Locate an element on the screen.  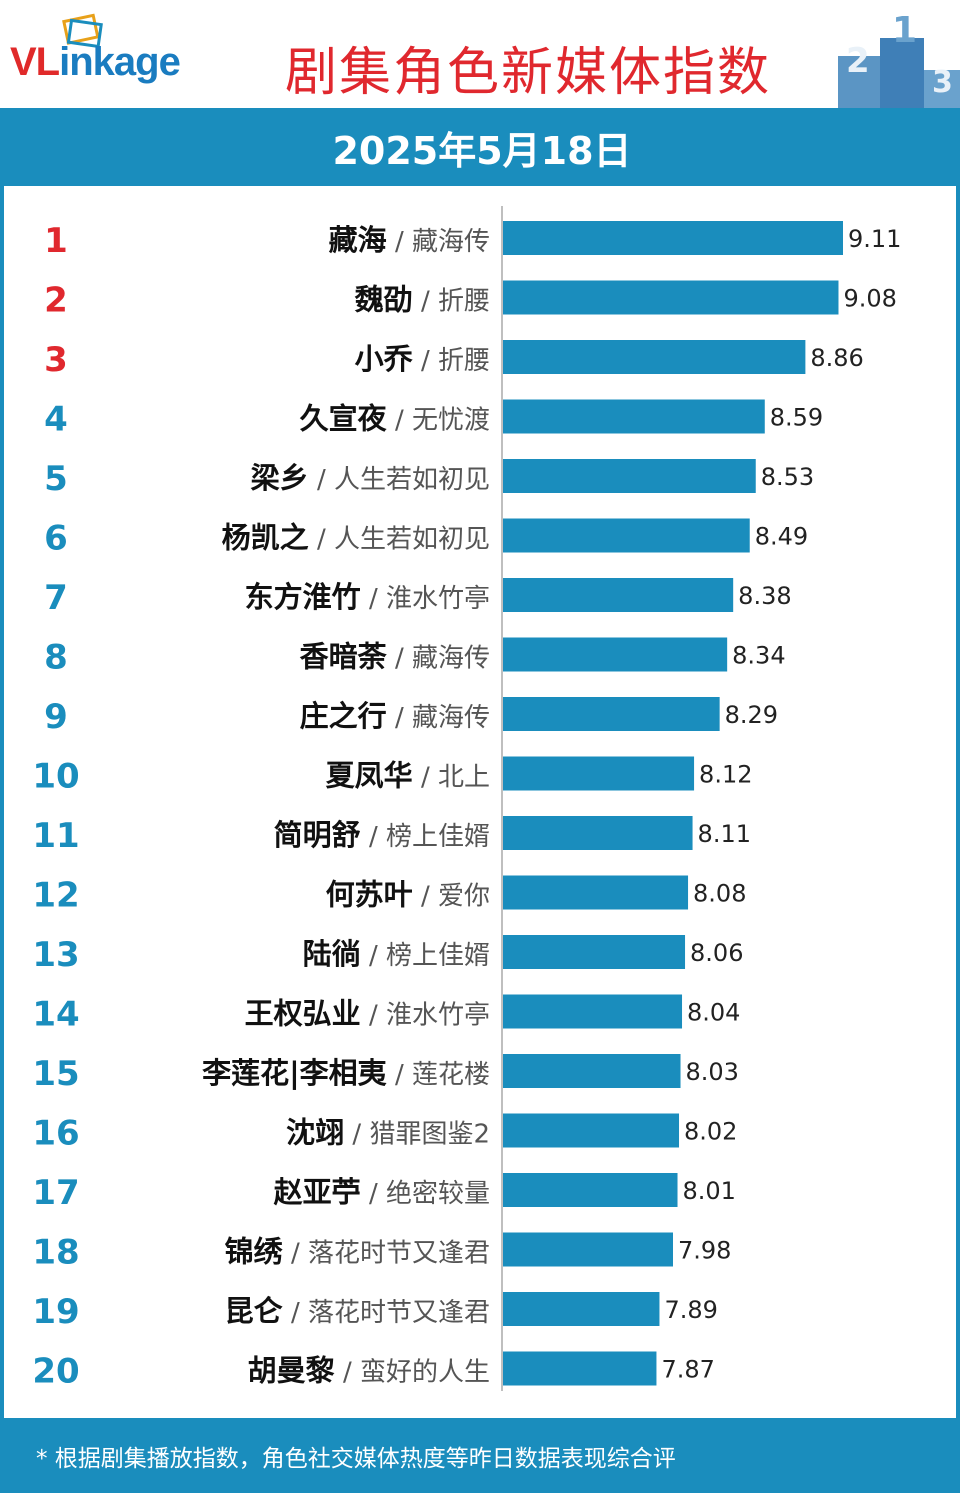
rank-number: 5 is located at coordinates (56, 479).